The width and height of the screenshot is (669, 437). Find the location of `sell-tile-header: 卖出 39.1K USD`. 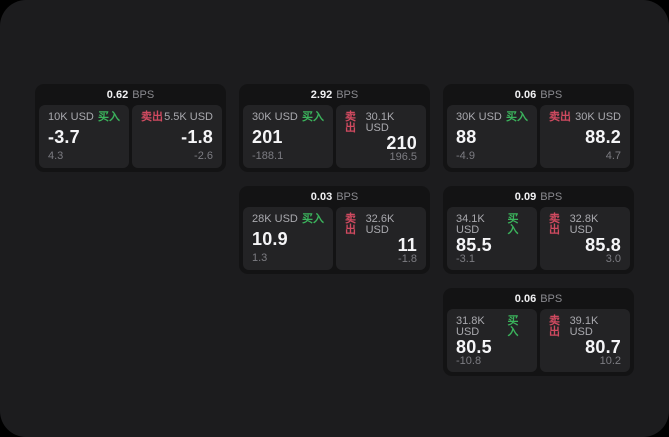

sell-tile-header: 卖出 39.1K USD is located at coordinates (585, 327).